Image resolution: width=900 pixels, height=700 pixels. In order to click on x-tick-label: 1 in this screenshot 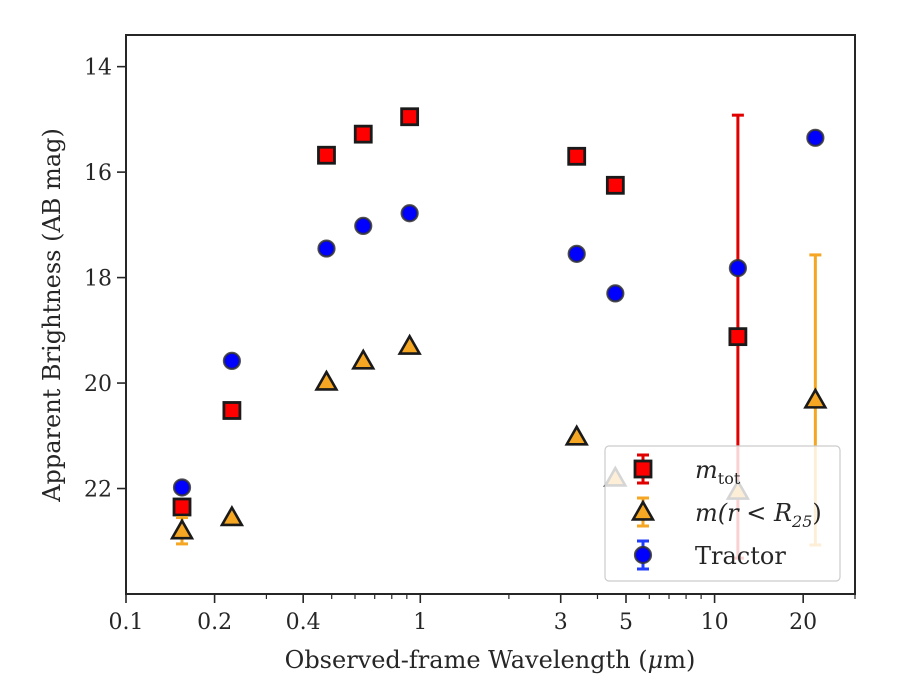, I will do `click(420, 622)`.